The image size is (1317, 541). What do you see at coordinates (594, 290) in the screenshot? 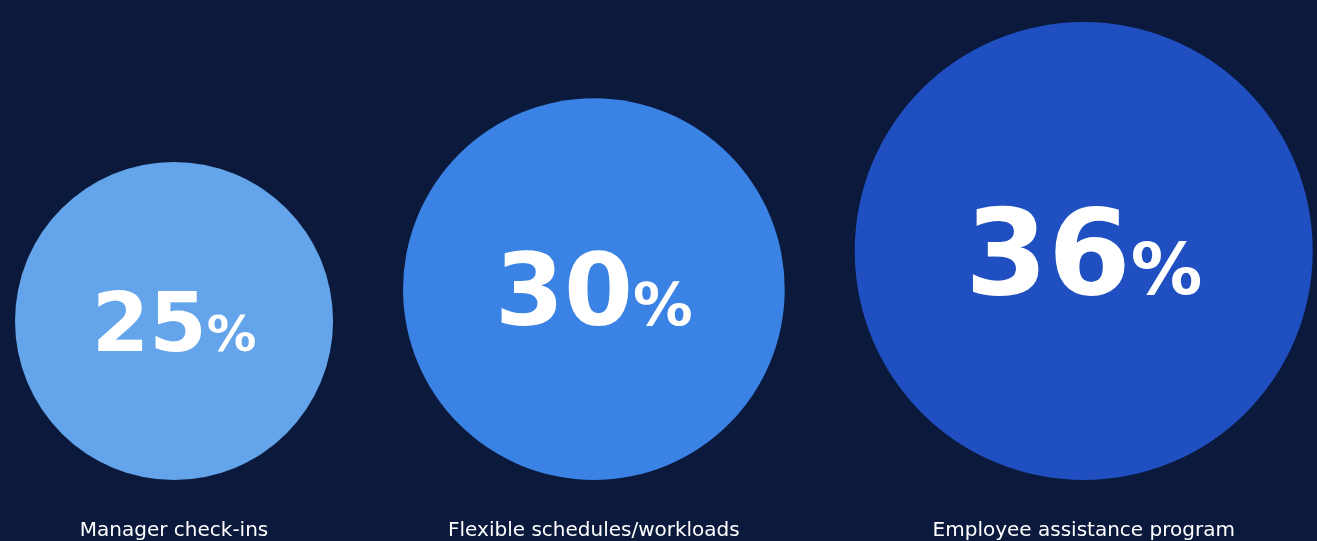
I see `data-label: 30%` at bounding box center [594, 290].